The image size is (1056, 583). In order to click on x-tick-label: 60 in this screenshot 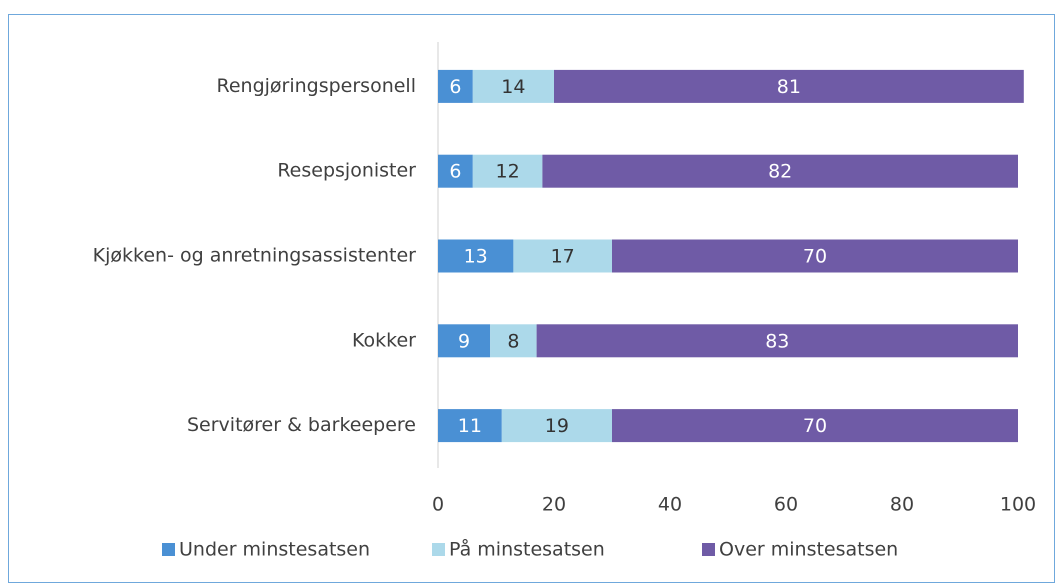, I will do `click(786, 505)`.